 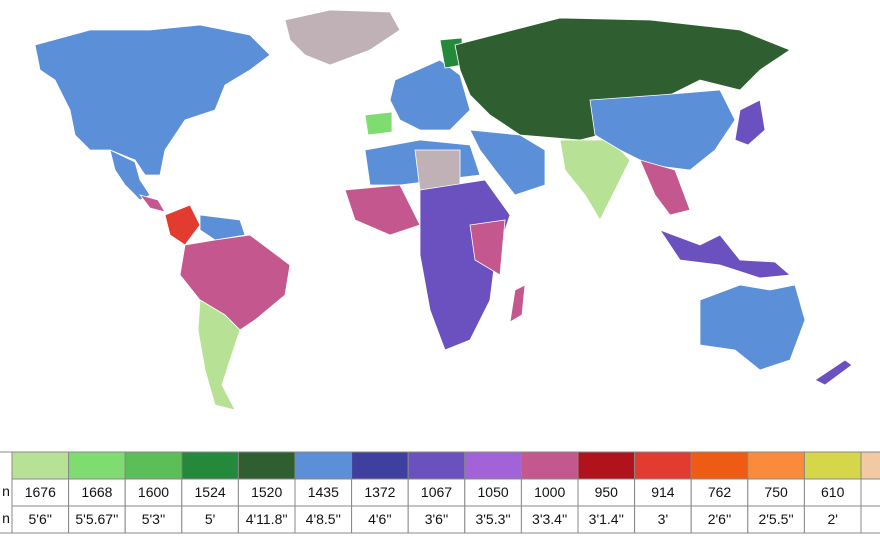 What do you see at coordinates (323, 492) in the screenshot?
I see `gauge-mm: 1435` at bounding box center [323, 492].